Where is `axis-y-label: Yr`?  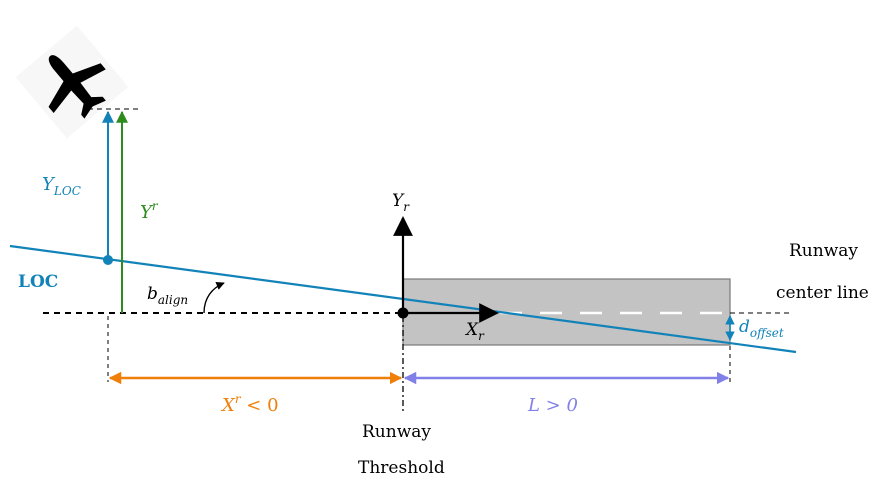
axis-y-label: Yr is located at coordinates (401, 202).